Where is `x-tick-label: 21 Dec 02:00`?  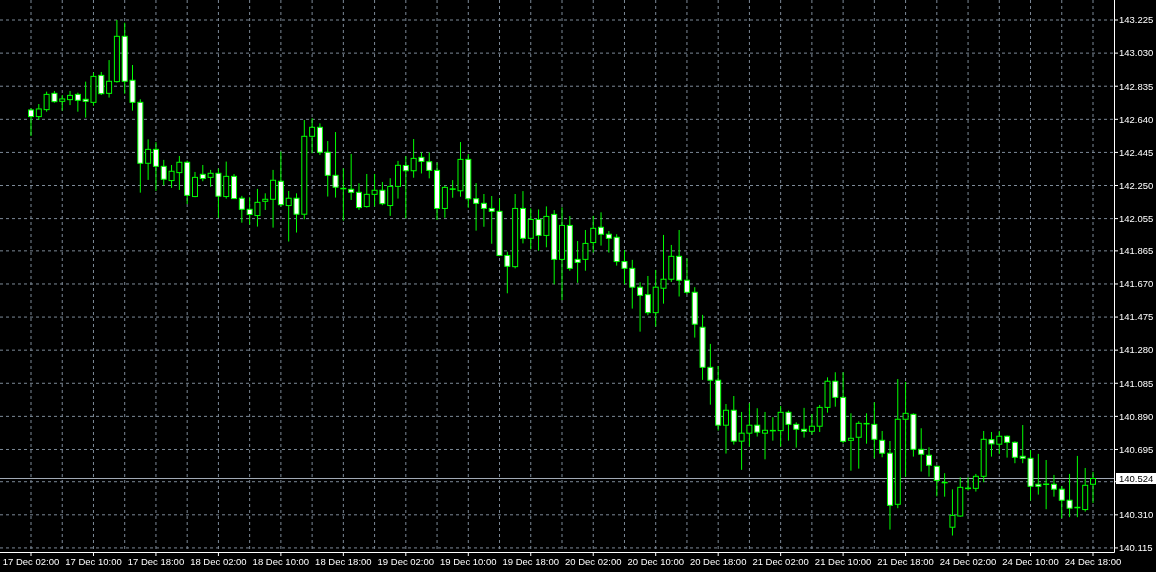 x-tick-label: 21 Dec 02:00 is located at coordinates (780, 561).